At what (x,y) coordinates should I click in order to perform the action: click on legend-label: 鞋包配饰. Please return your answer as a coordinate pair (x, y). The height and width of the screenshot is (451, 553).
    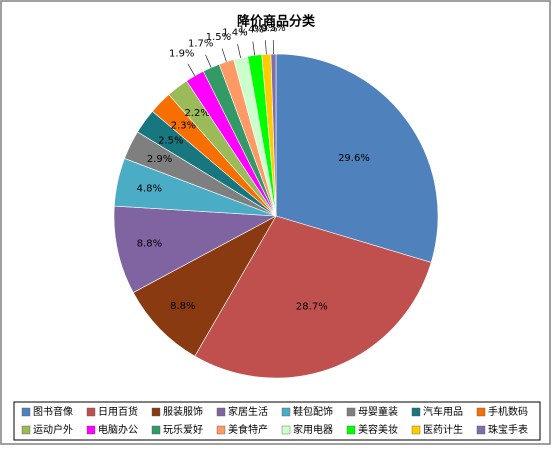
    Looking at the image, I should click on (313, 411).